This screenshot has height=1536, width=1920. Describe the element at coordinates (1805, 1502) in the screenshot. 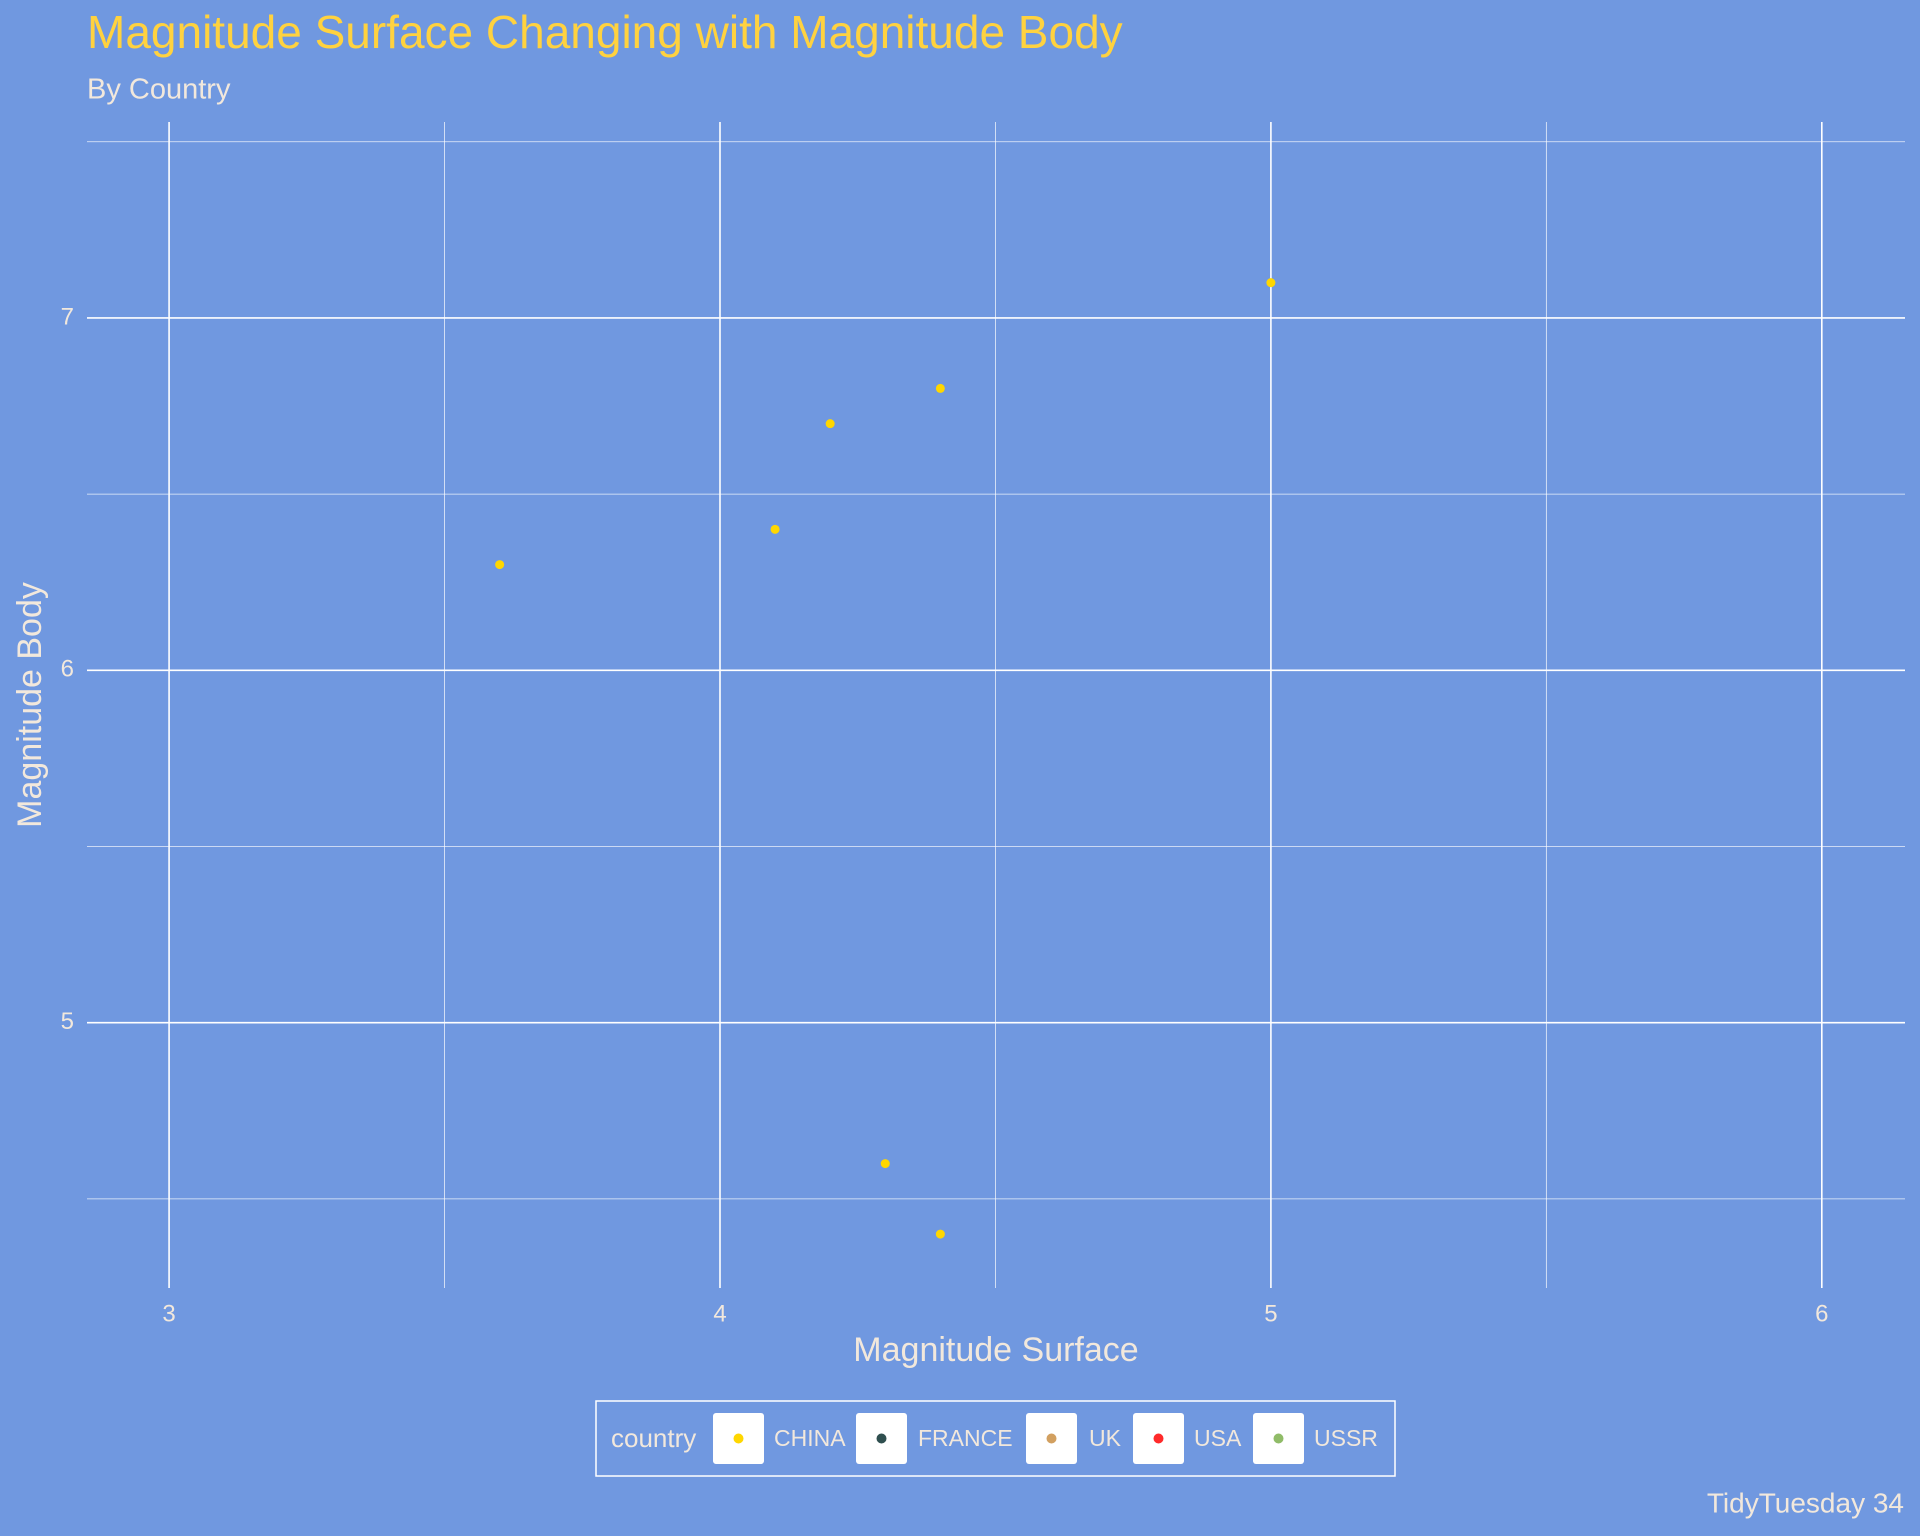

I see `caption: TidyTuesday 34` at that location.